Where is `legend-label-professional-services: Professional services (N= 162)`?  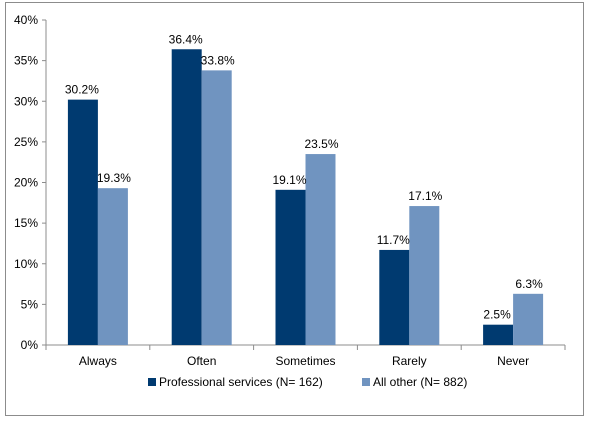 legend-label-professional-services: Professional services (N= 162) is located at coordinates (241, 382).